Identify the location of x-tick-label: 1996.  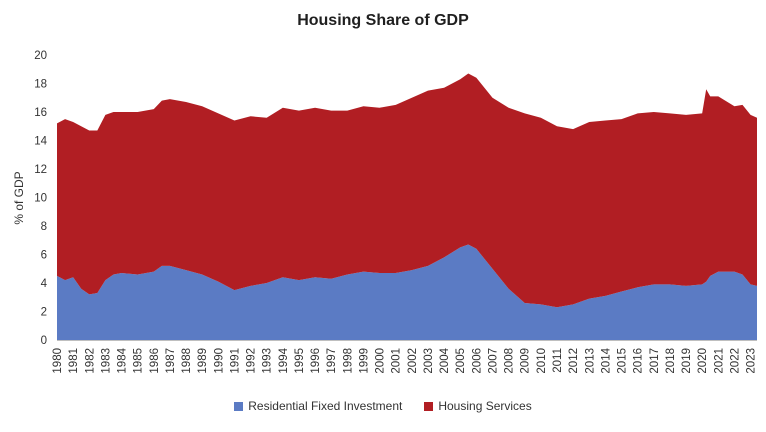
(316, 361).